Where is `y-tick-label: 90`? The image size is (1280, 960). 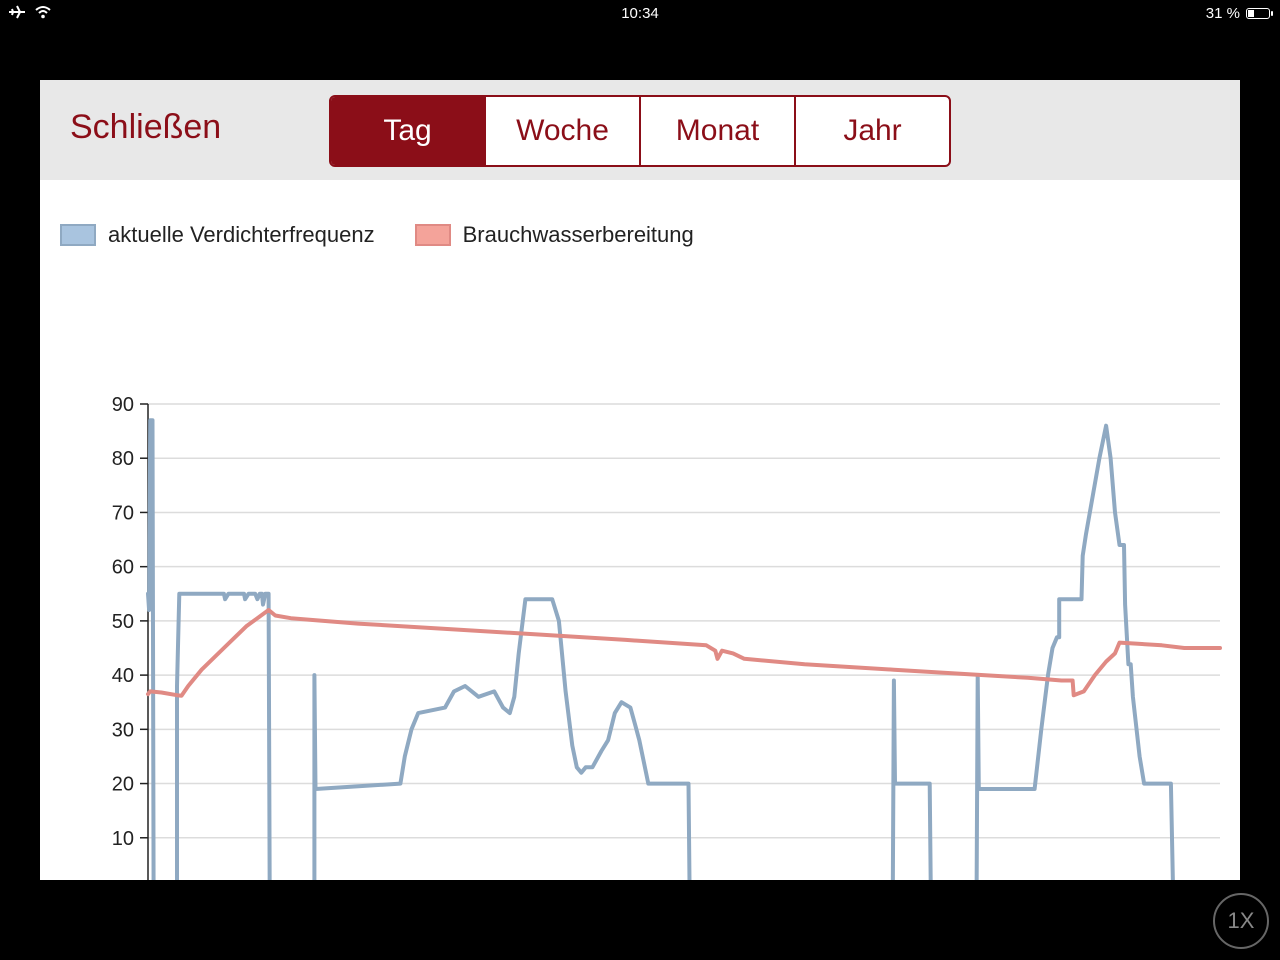
y-tick-label: 90 is located at coordinates (123, 405).